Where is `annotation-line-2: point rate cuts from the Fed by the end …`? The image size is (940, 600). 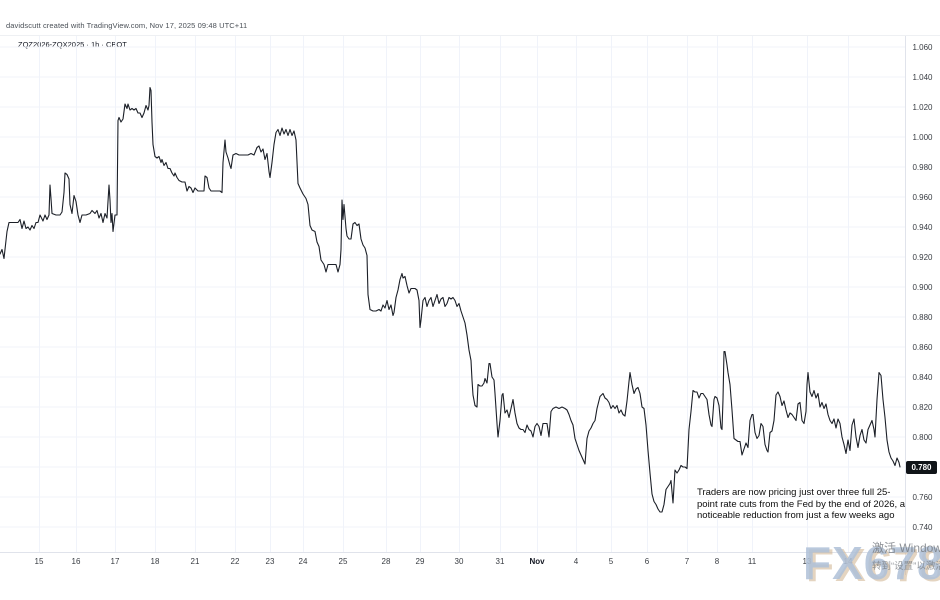 annotation-line-2: point rate cuts from the Fed by the end … is located at coordinates (801, 504).